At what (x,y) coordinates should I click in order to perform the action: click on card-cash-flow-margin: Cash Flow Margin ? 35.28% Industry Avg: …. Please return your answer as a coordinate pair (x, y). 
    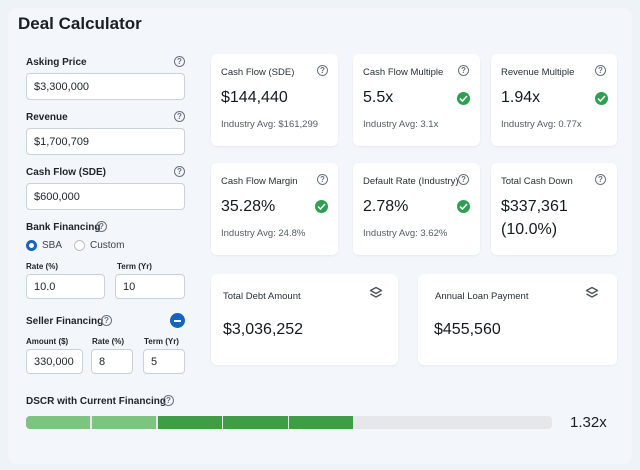
    Looking at the image, I should click on (274, 209).